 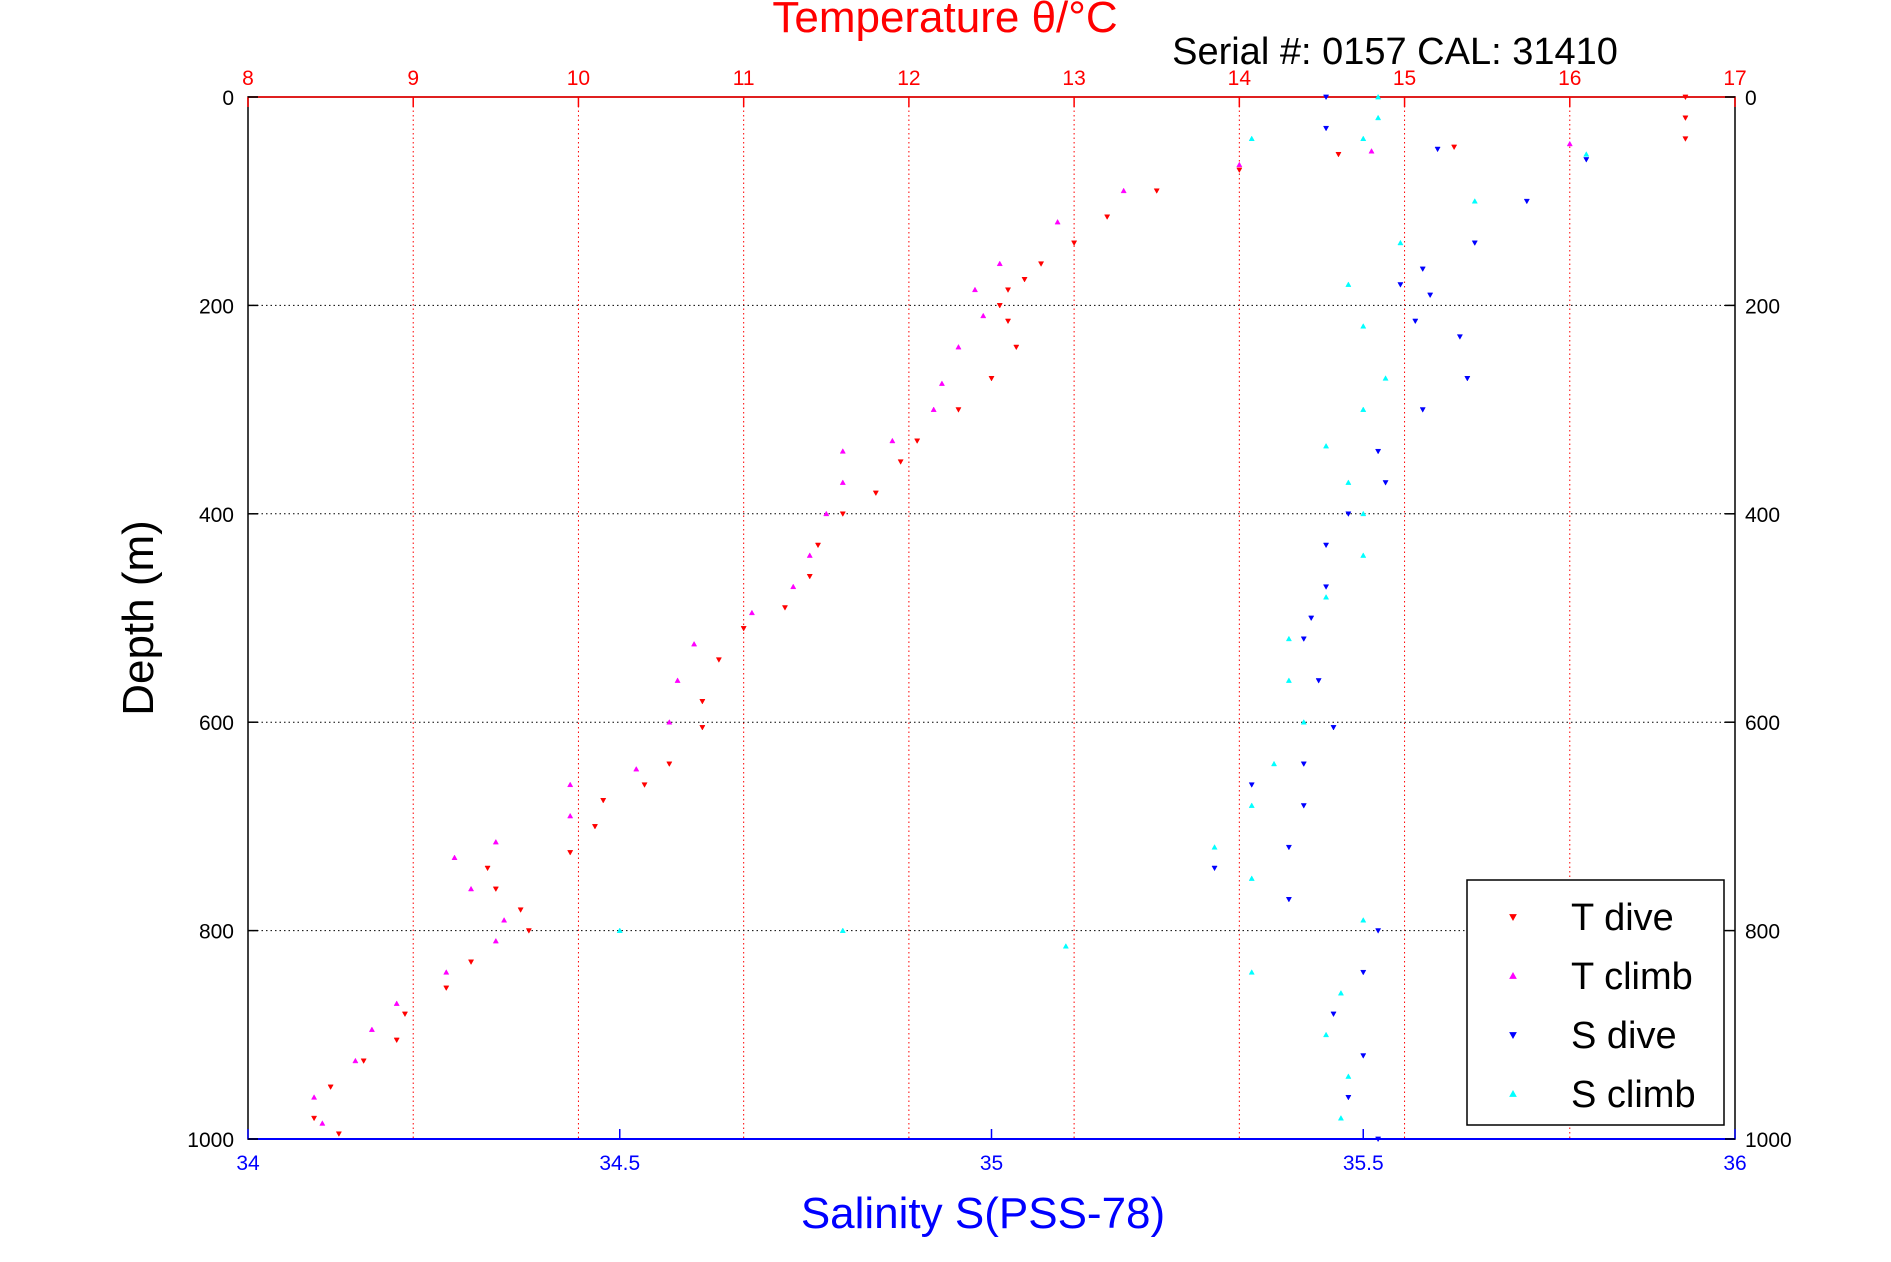 What do you see at coordinates (216, 932) in the screenshot?
I see `left-tick-label: 800` at bounding box center [216, 932].